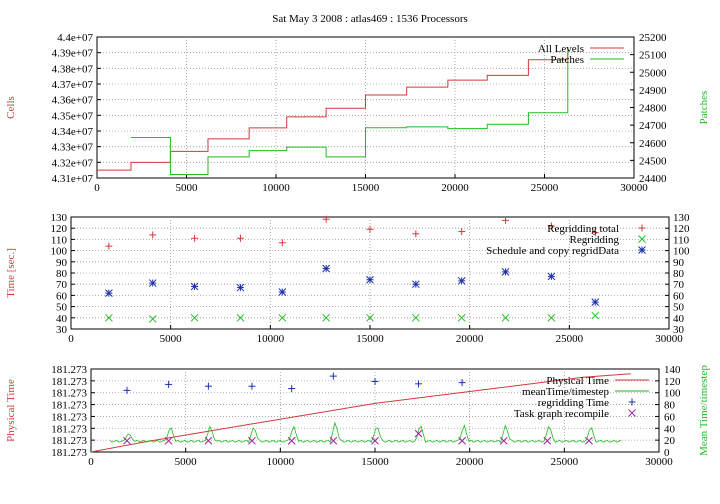 The image size is (720, 504). I want to click on y-axis-label: Time [sec.], so click(11, 273).